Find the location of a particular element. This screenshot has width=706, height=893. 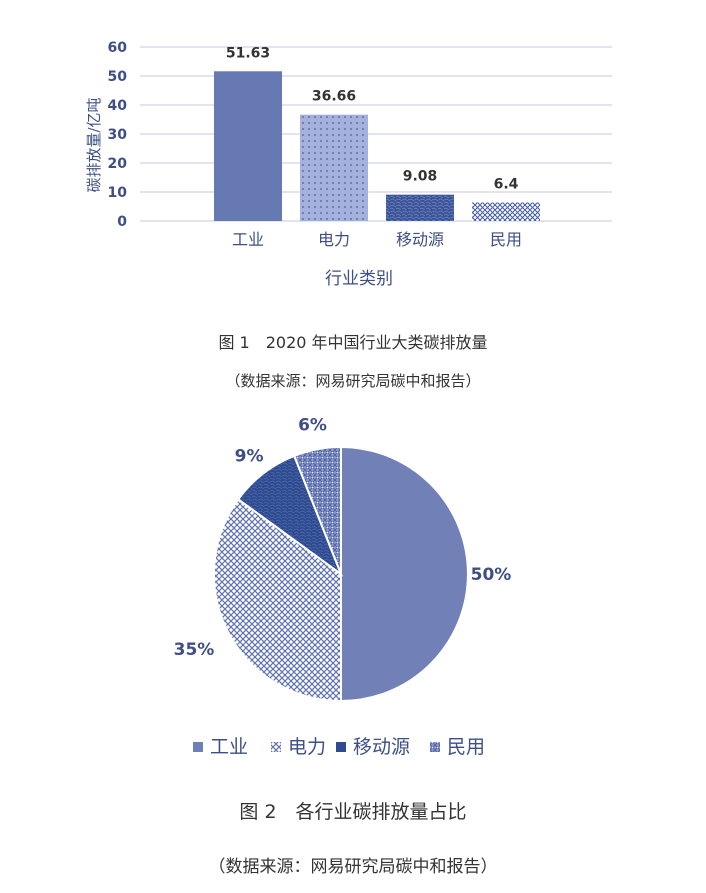

pie-data-label: 35% is located at coordinates (194, 650).